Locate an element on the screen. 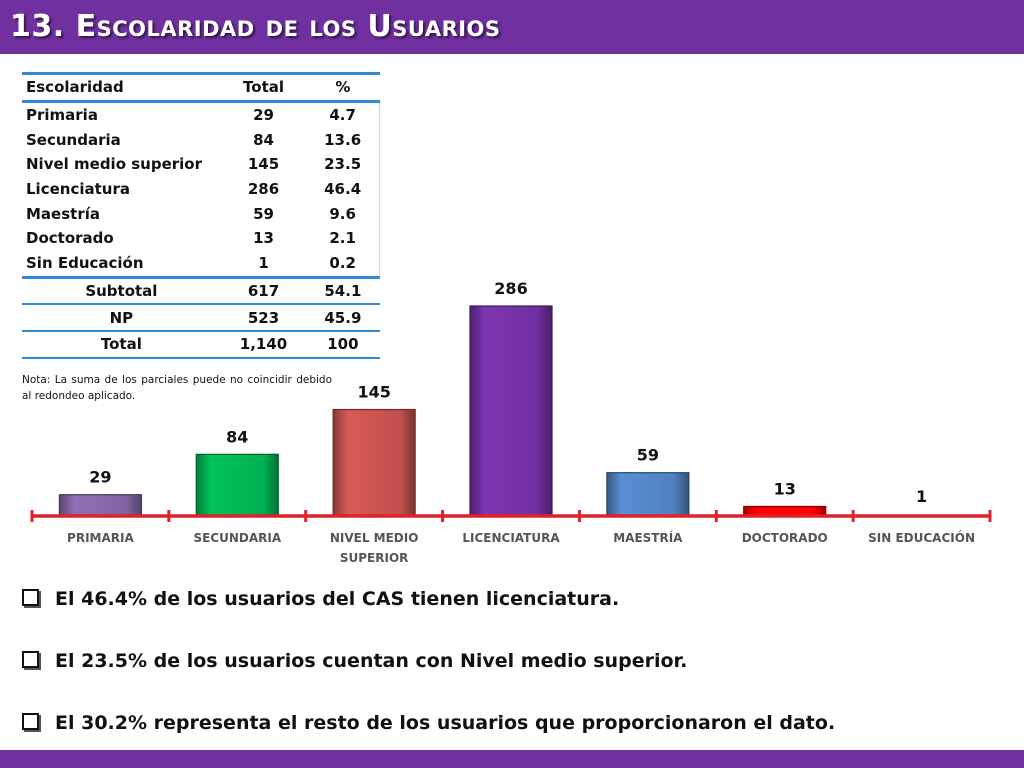  page-title: 13. Escolaridad de los Usuarios is located at coordinates (255, 26).